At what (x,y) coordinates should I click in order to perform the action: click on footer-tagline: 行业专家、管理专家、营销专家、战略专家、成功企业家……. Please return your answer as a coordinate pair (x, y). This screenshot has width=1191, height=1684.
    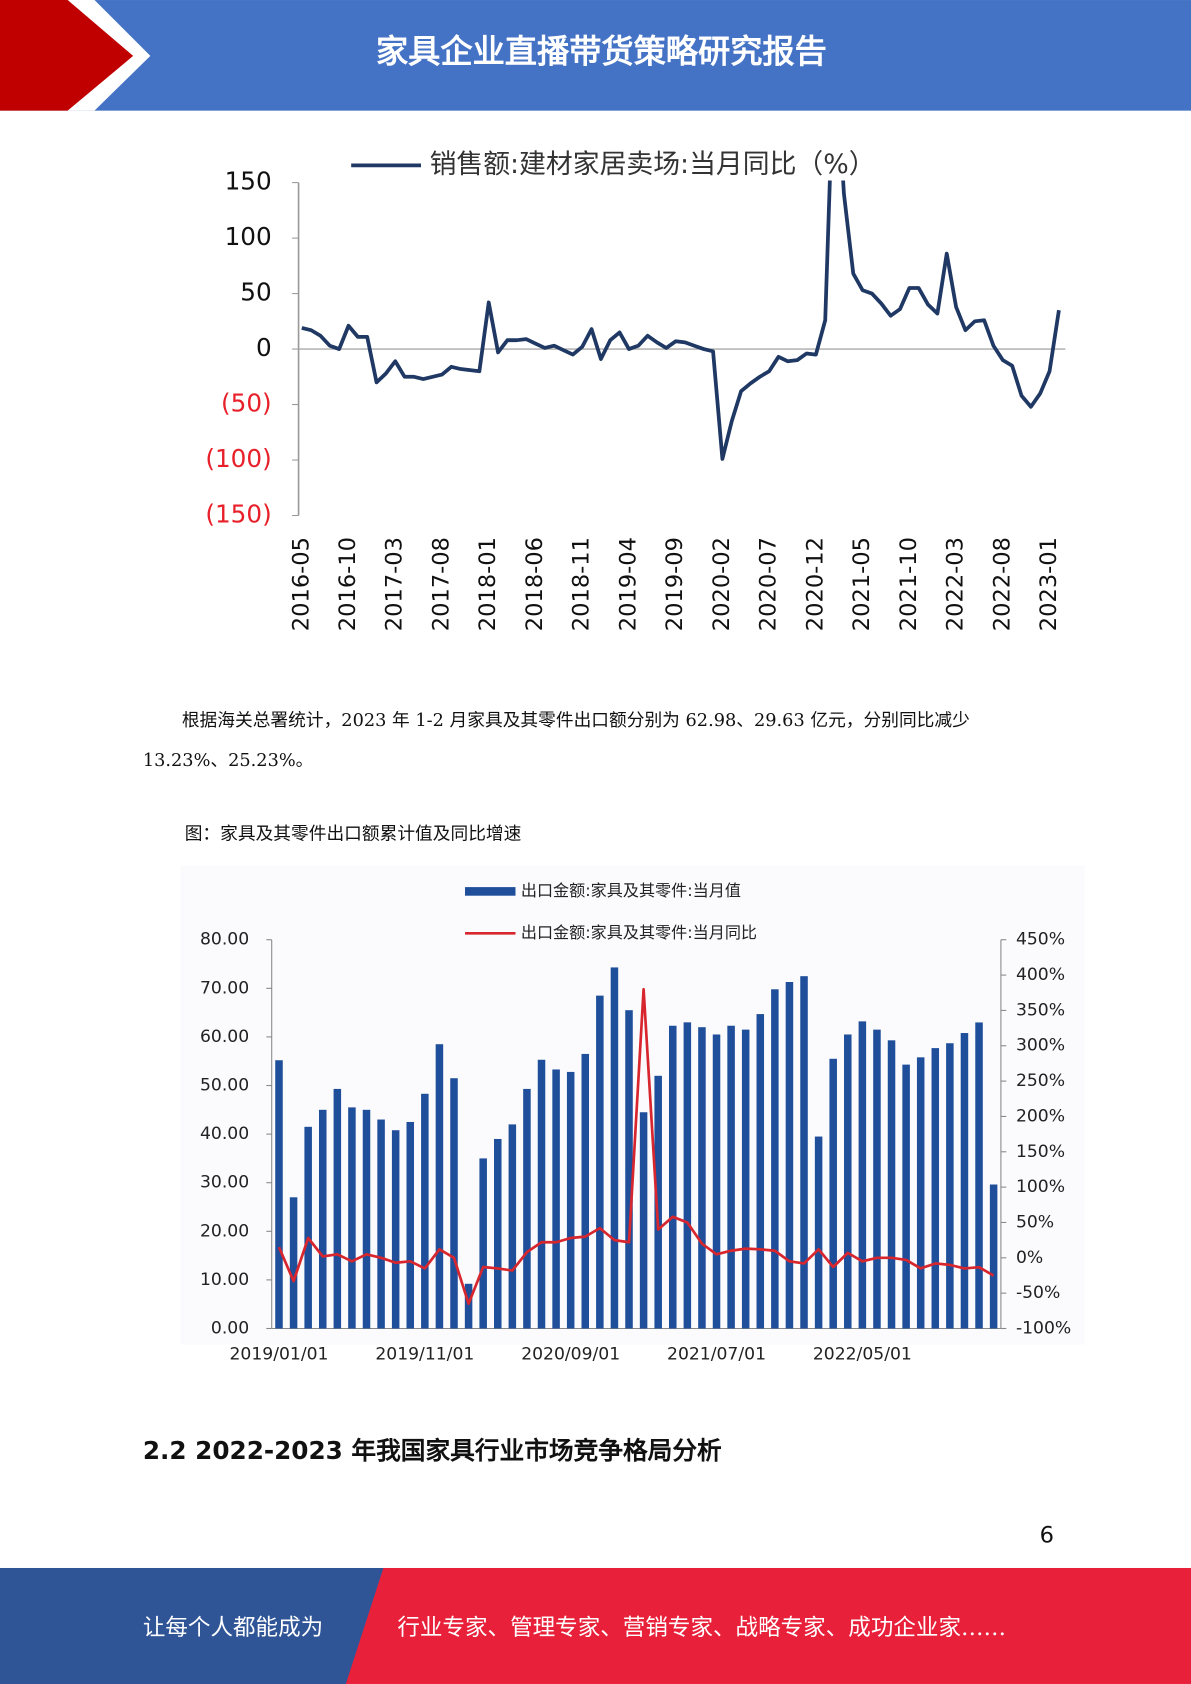
    Looking at the image, I should click on (701, 1628).